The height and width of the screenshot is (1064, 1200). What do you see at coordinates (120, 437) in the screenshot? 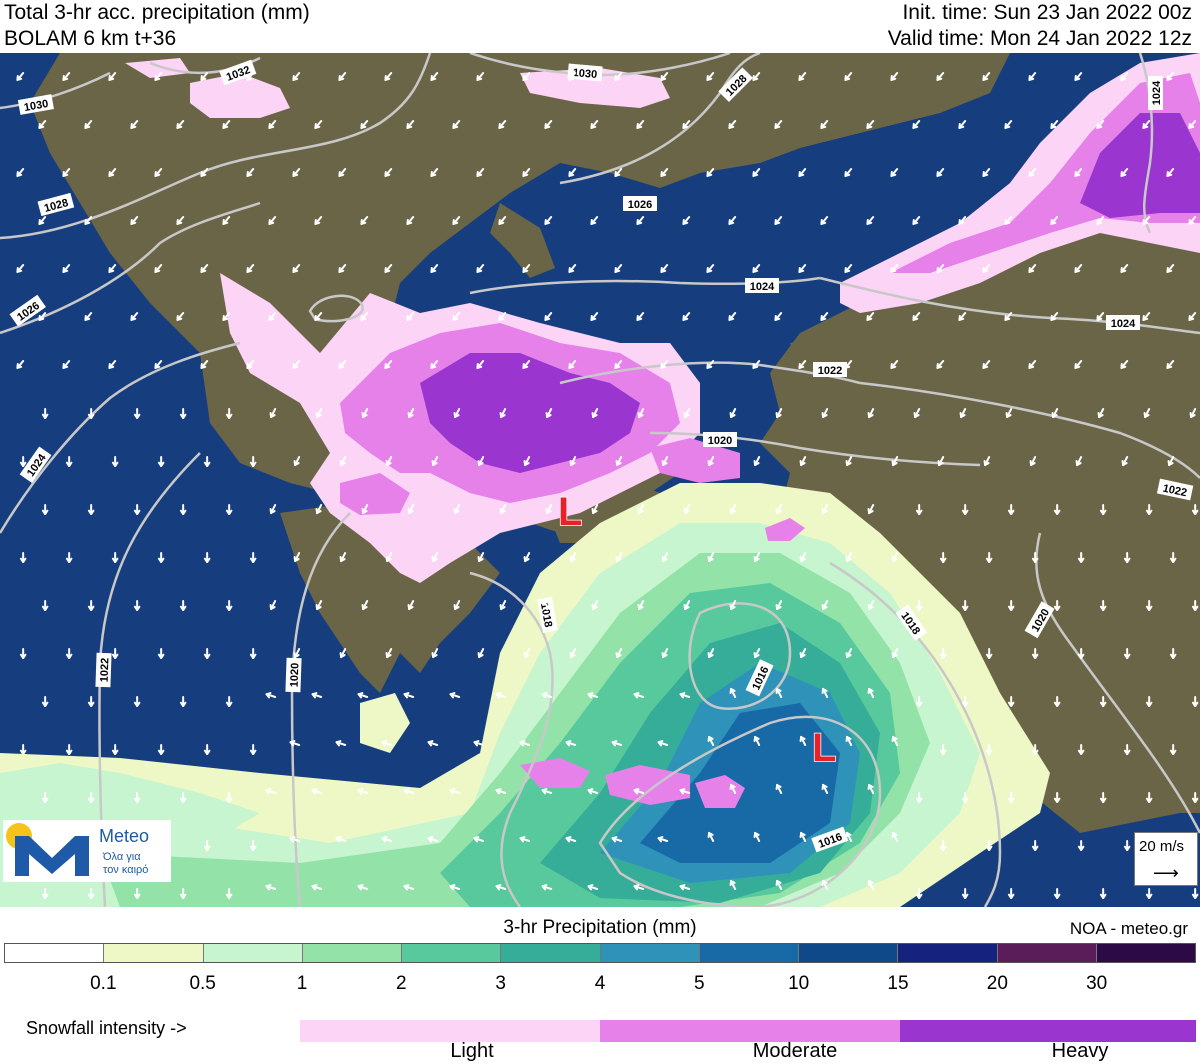
I see `isobar-line-1024-west` at bounding box center [120, 437].